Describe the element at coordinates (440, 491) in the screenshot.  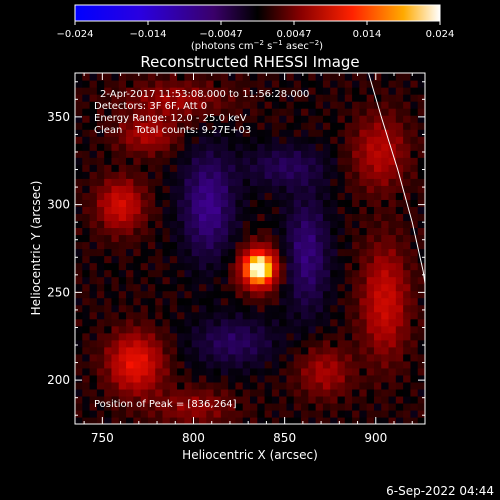
I see `footer-timestamp: 6-Sep-2022 04:44` at that location.